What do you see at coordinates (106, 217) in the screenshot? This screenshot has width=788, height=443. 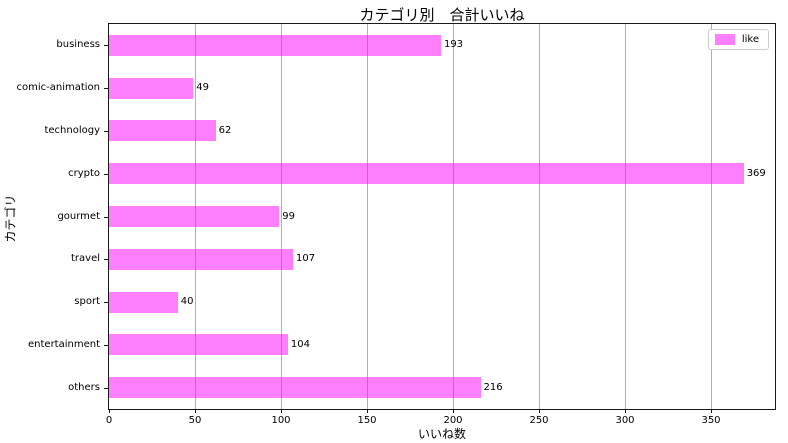 I see `y-tick-mark-gourmet` at bounding box center [106, 217].